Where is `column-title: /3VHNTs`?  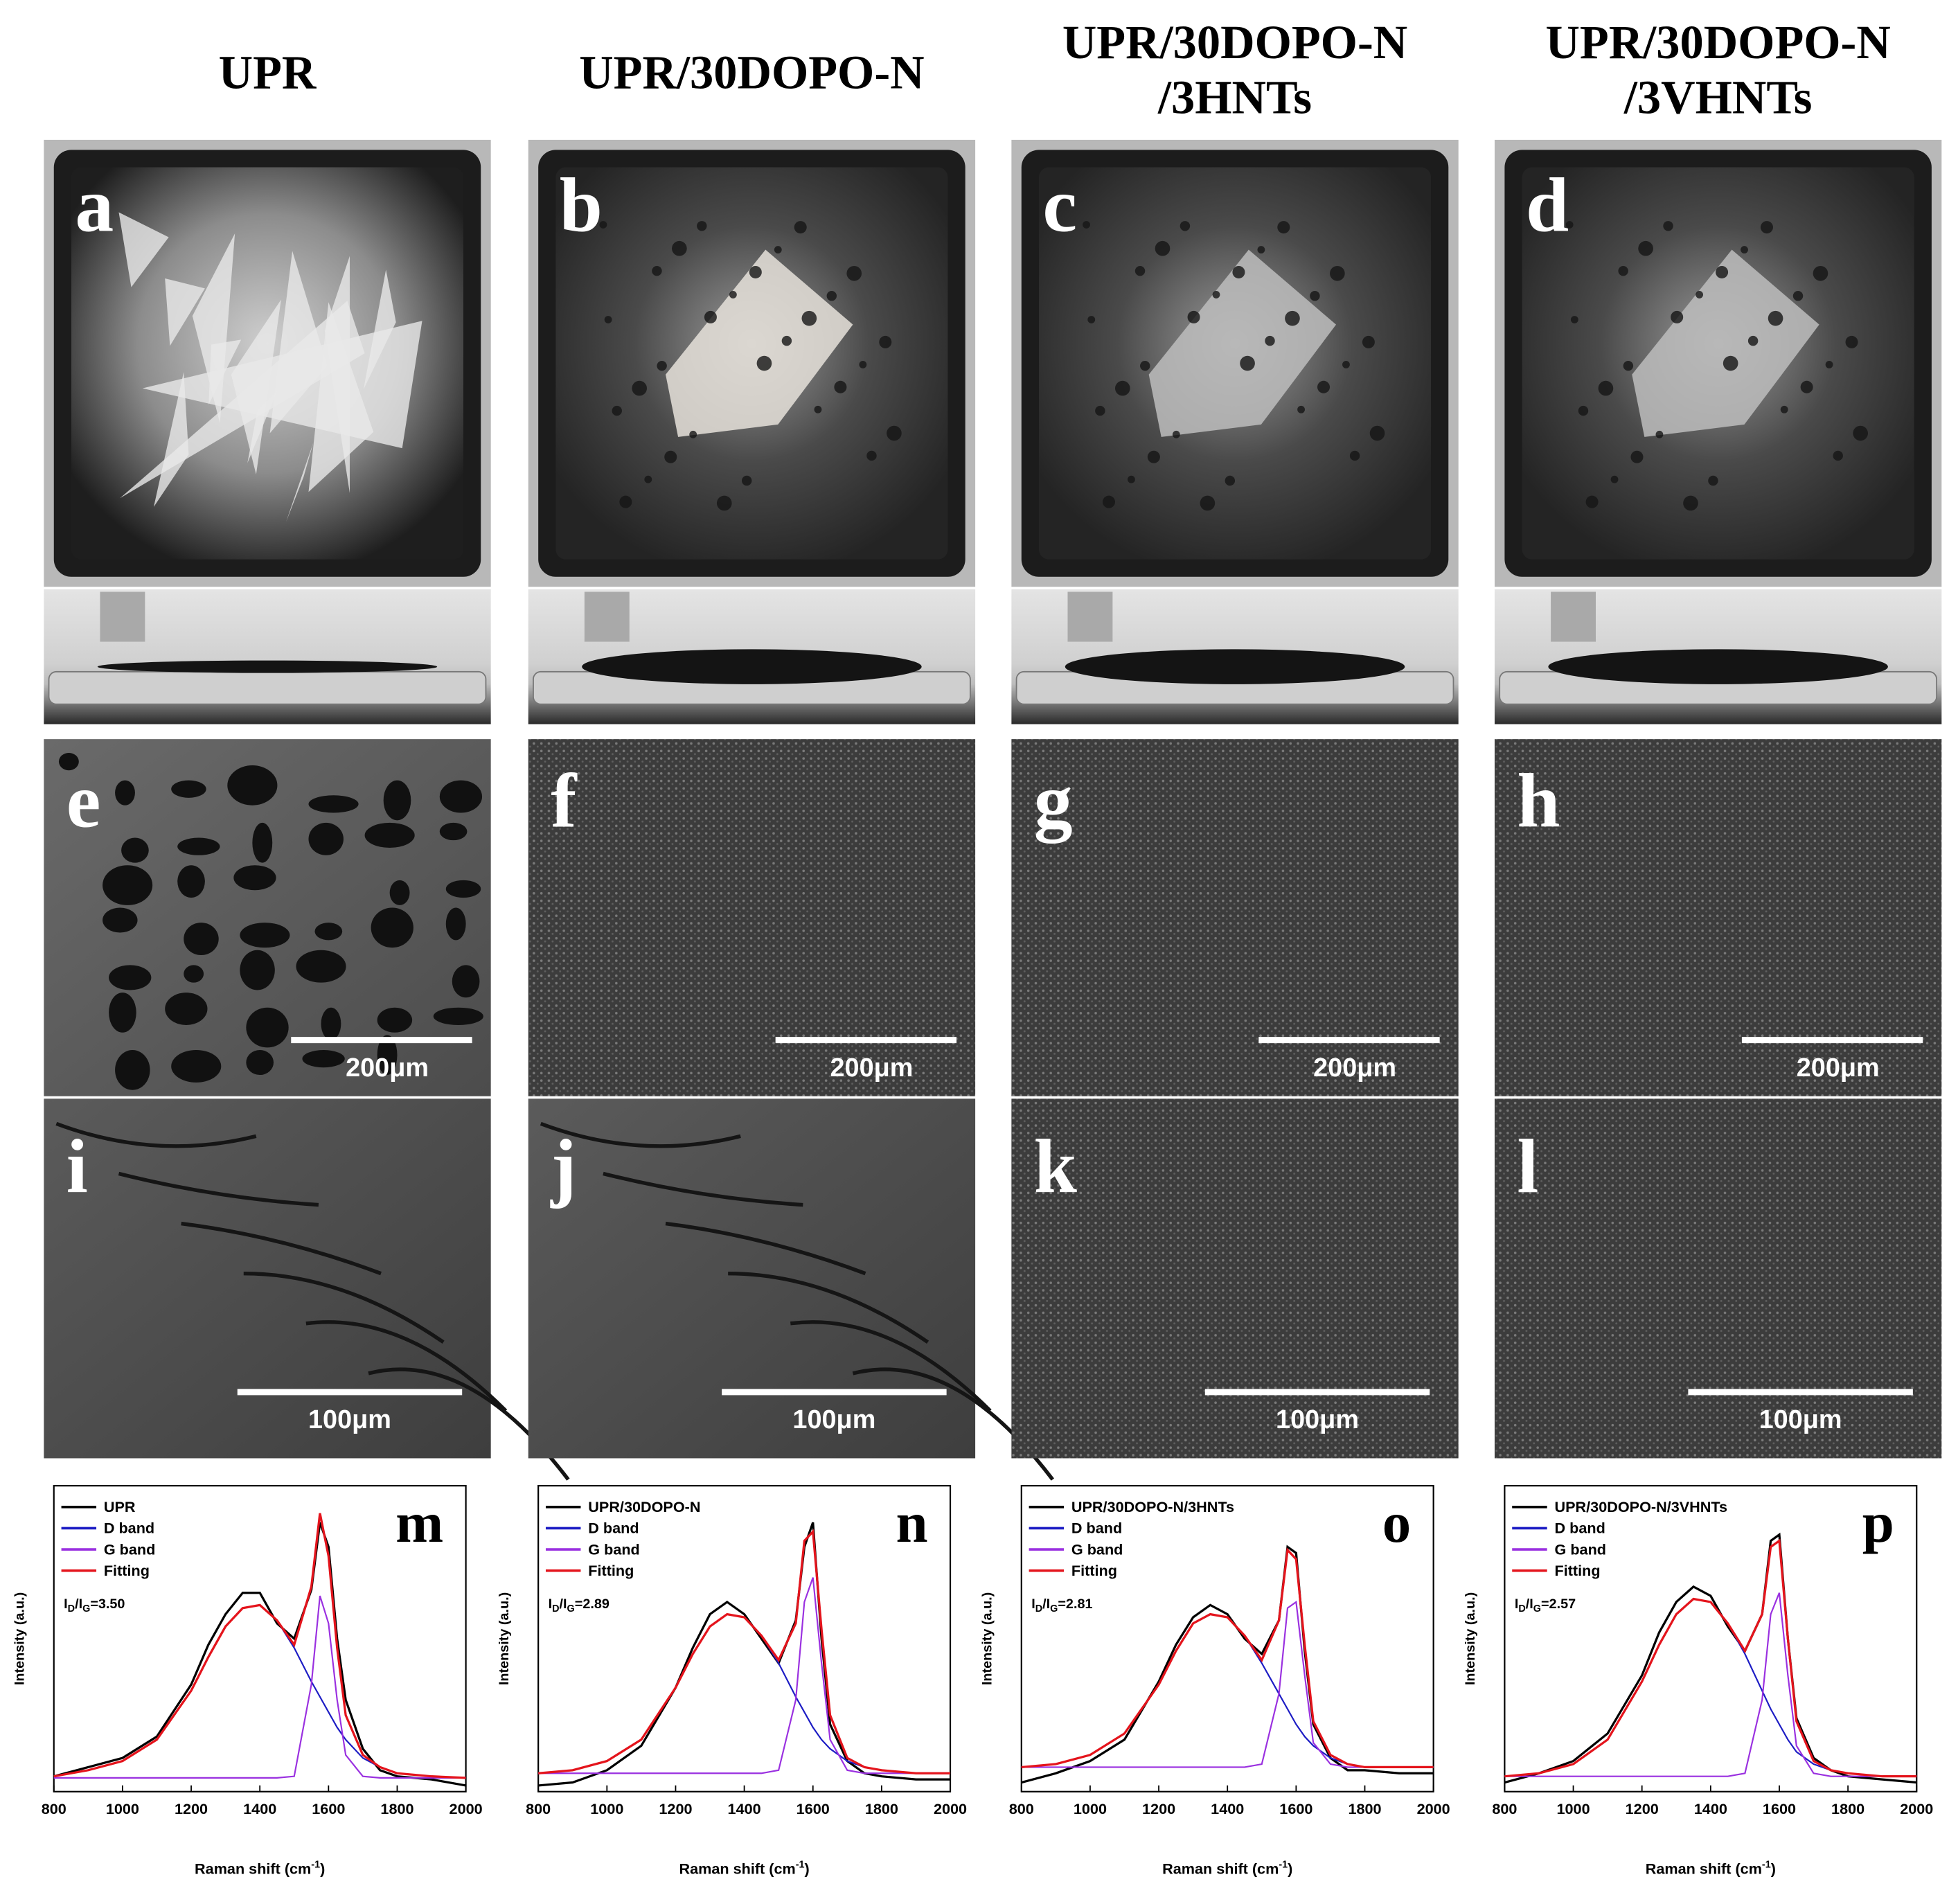 column-title: /3VHNTs is located at coordinates (1717, 97).